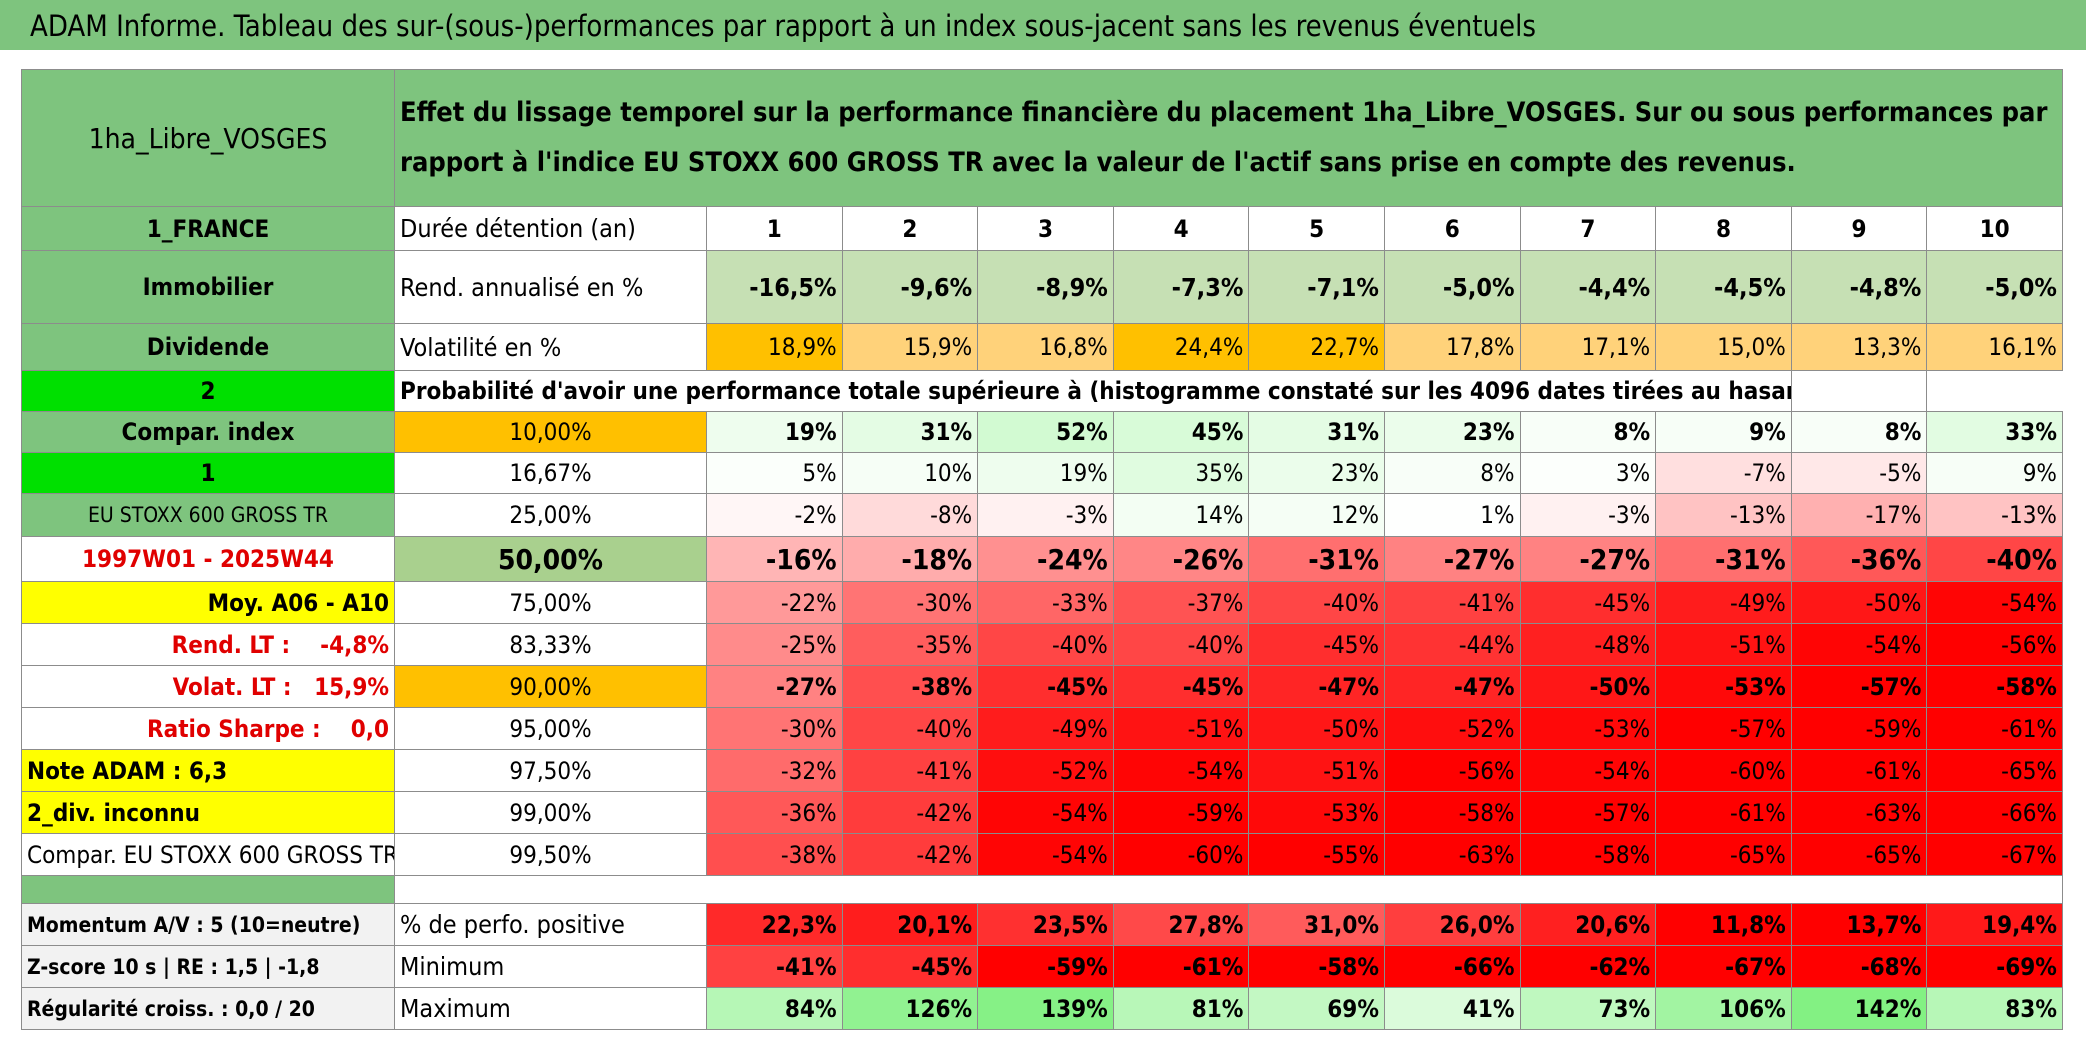 This screenshot has width=2086, height=1044. Describe the element at coordinates (1994, 966) in the screenshot. I see `summary-value: -69%` at that location.